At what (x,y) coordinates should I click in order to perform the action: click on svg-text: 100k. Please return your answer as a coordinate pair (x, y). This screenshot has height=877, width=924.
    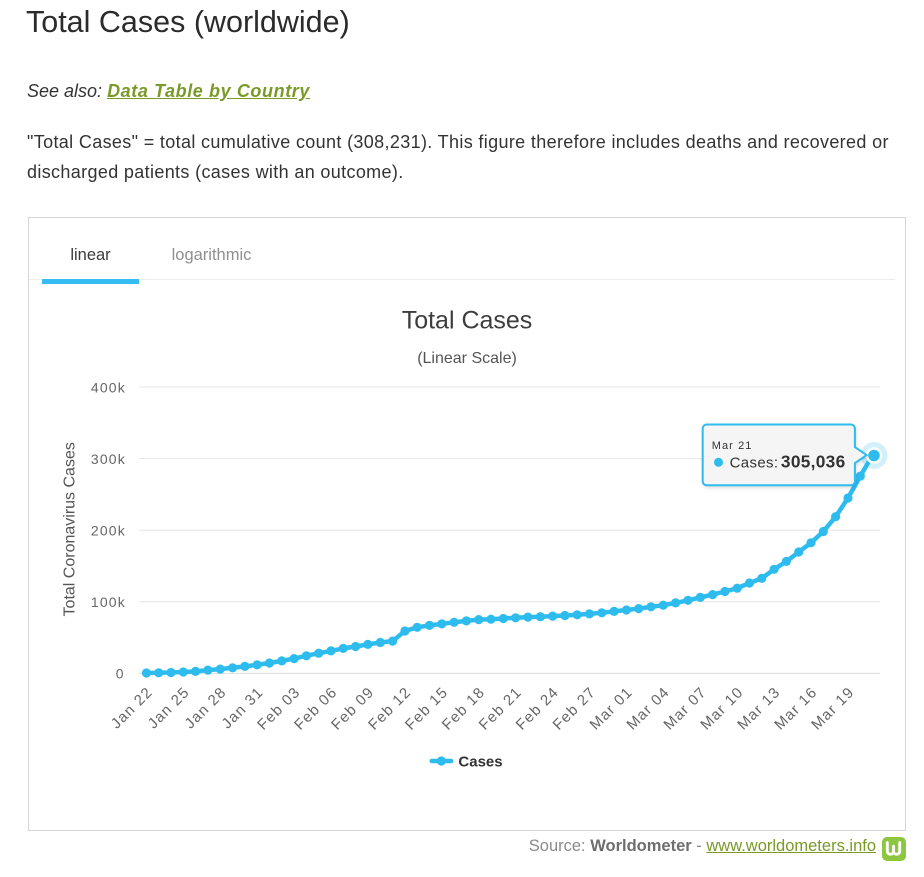
    Looking at the image, I should click on (108, 602).